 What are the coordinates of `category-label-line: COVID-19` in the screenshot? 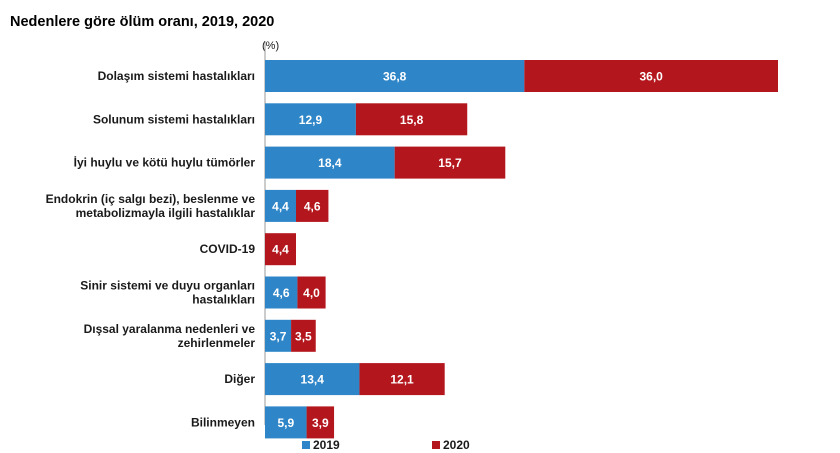 It's located at (228, 249).